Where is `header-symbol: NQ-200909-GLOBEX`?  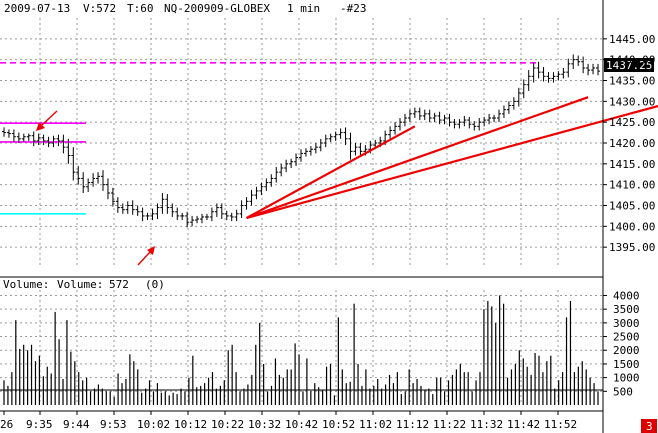
header-symbol: NQ-200909-GLOBEX is located at coordinates (217, 8).